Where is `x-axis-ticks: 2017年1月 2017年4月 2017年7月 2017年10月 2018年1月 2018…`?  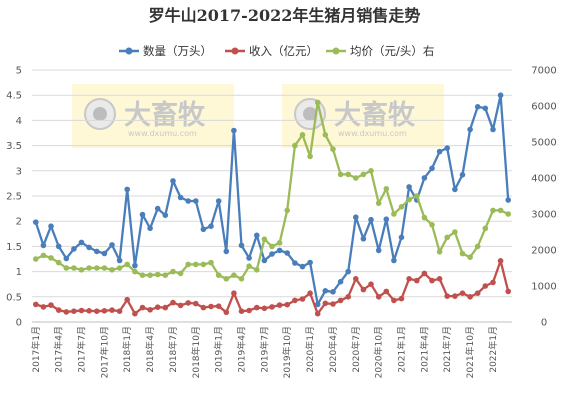 x-axis-ticks: 2017年1月 2017年4月 2017年7月 2017年10月 2018年1月 2018… is located at coordinates (264, 352).